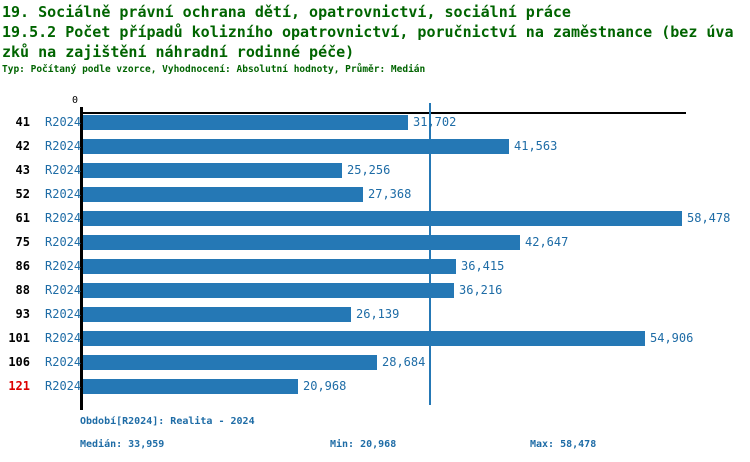 This screenshot has width=750, height=462. I want to click on chart-title-line-3: zků na zajištění náhradní rodinné péče), so click(178, 52).